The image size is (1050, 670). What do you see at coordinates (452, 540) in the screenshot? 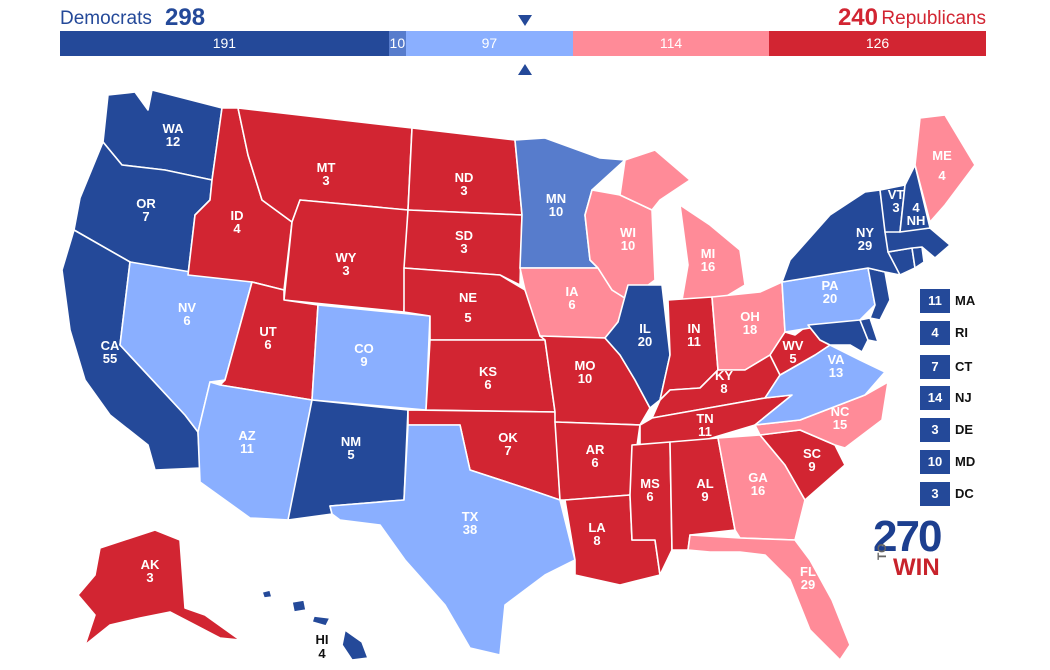
I see `state-tx` at bounding box center [452, 540].